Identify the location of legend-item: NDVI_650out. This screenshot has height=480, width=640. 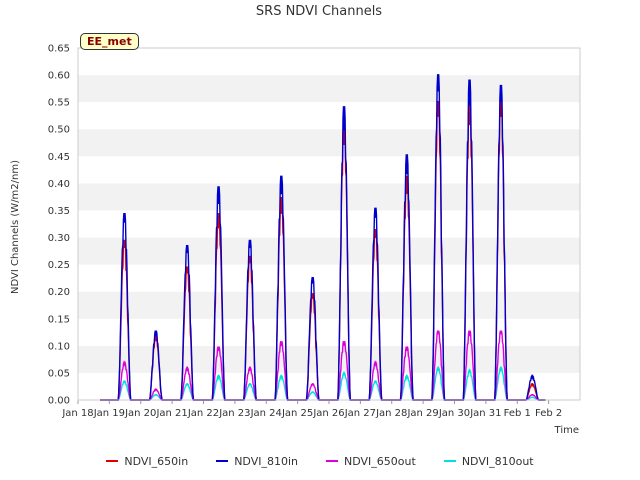
(371, 461).